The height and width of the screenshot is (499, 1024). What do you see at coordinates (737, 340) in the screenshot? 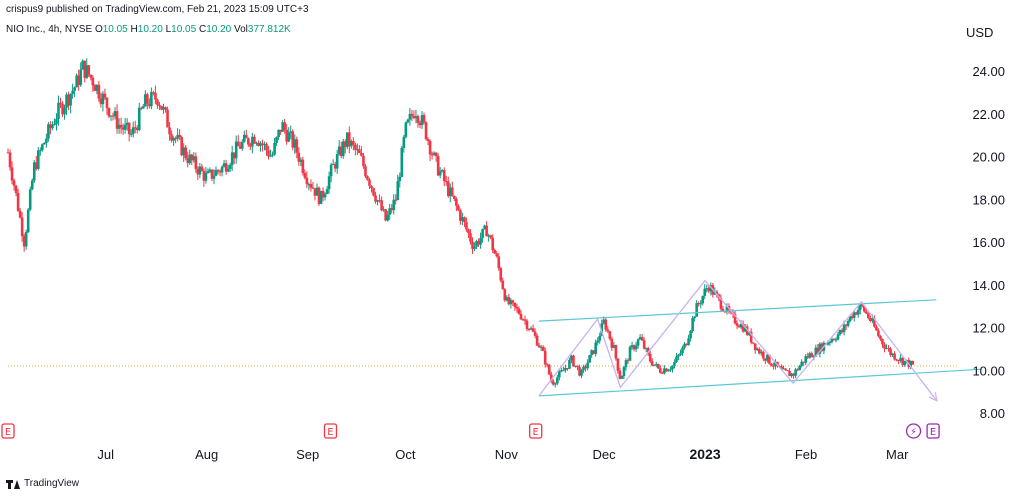
I see `projection-path` at bounding box center [737, 340].